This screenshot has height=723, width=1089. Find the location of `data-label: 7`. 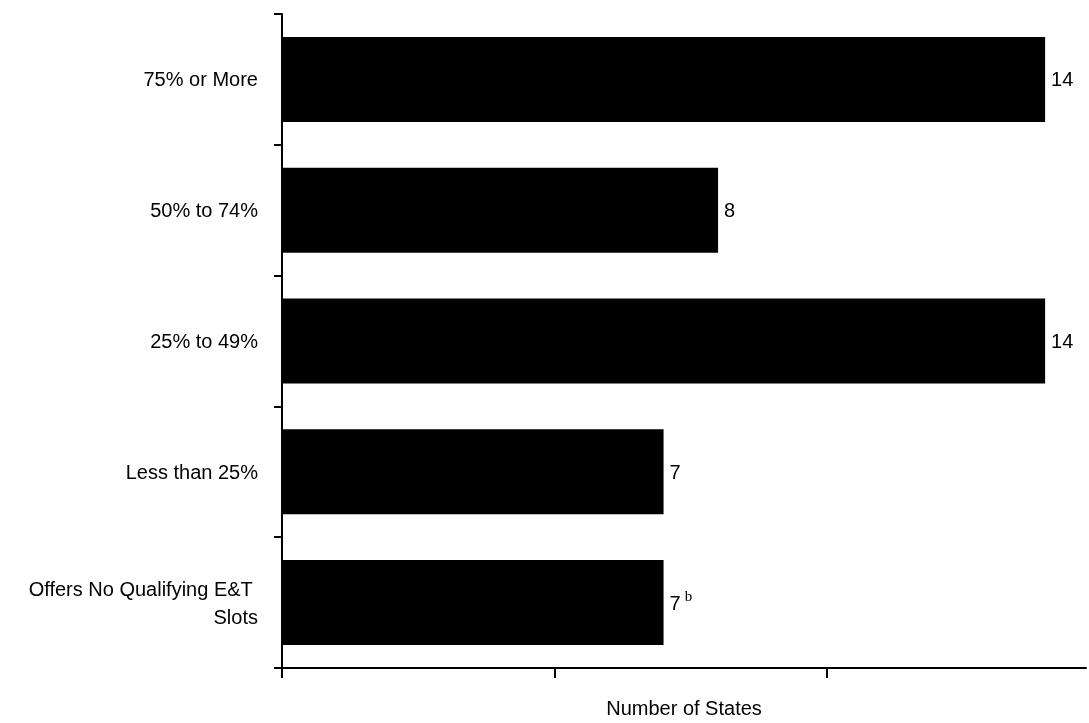

data-label: 7 is located at coordinates (675, 471).